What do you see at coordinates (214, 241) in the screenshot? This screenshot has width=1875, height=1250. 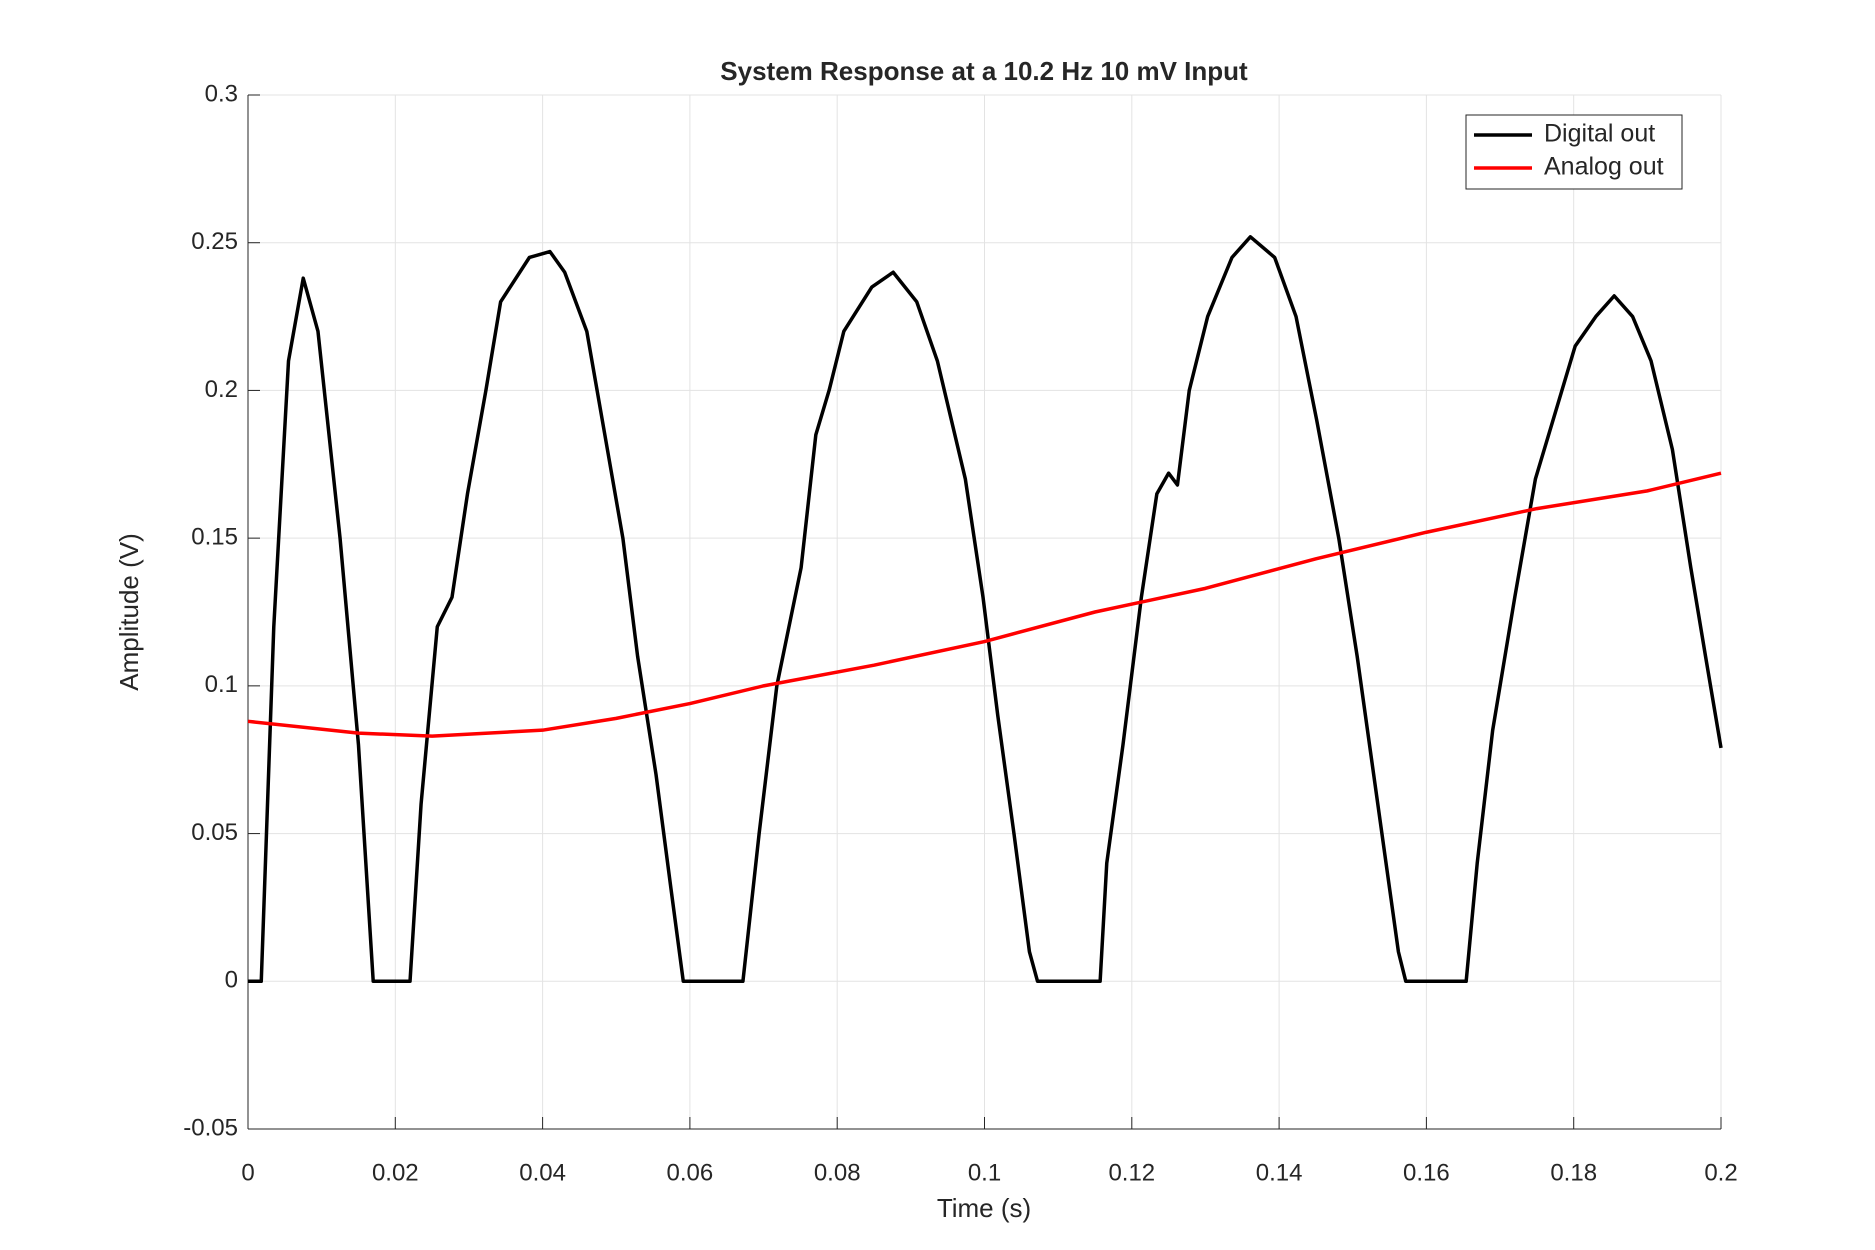 I see `y-tick-label: 0.25` at bounding box center [214, 241].